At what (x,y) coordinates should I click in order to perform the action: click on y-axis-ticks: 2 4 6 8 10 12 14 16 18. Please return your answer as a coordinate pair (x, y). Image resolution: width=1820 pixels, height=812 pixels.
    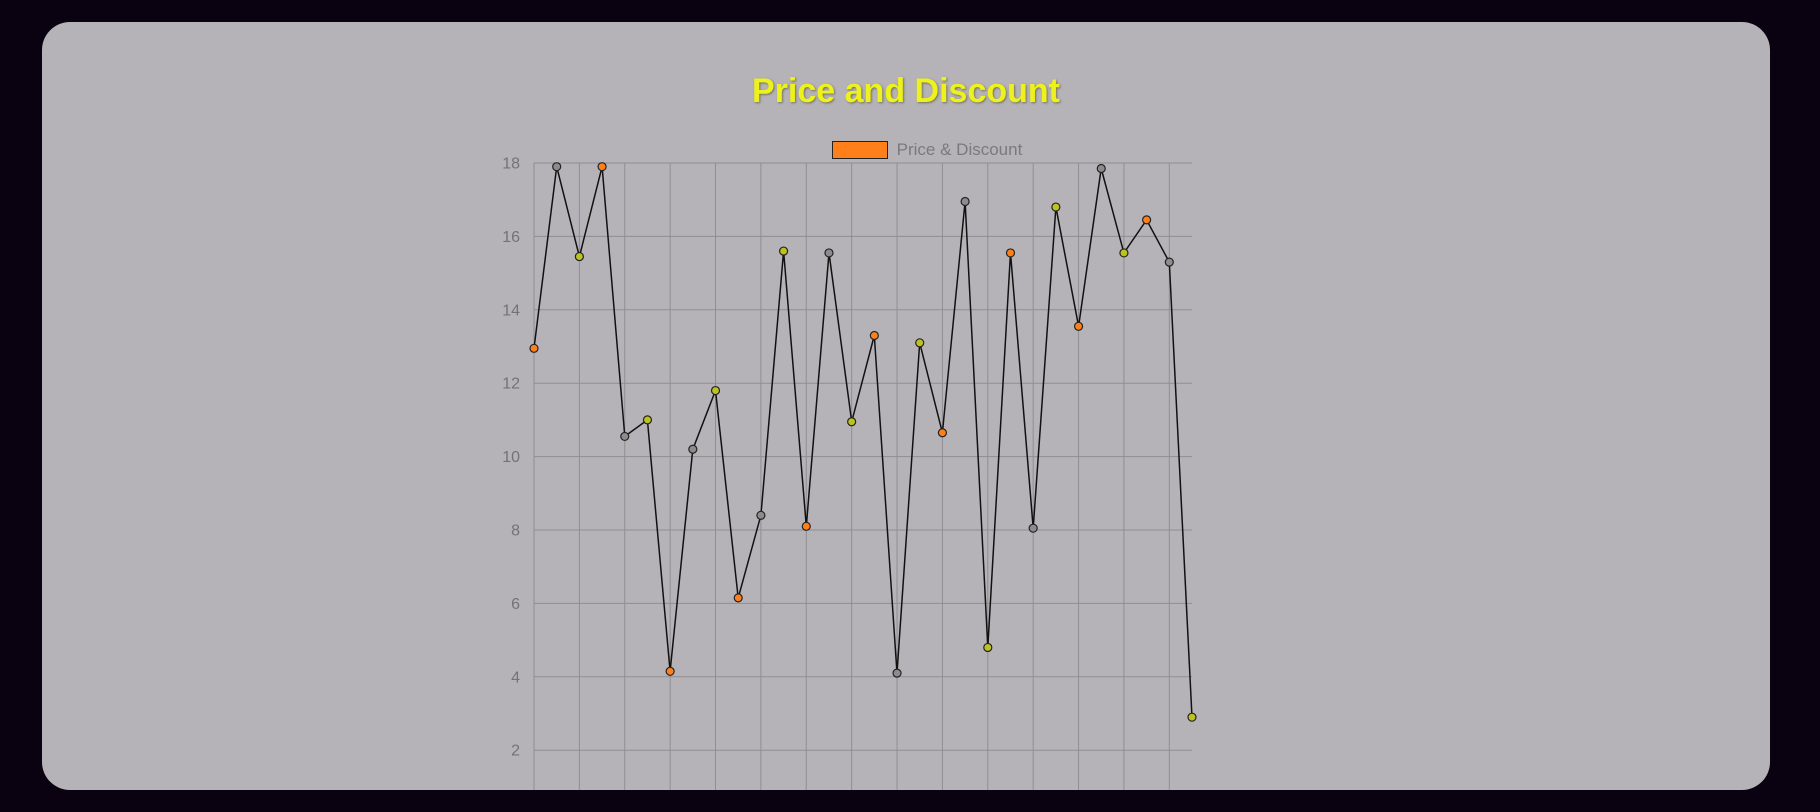
    Looking at the image, I should click on (511, 458).